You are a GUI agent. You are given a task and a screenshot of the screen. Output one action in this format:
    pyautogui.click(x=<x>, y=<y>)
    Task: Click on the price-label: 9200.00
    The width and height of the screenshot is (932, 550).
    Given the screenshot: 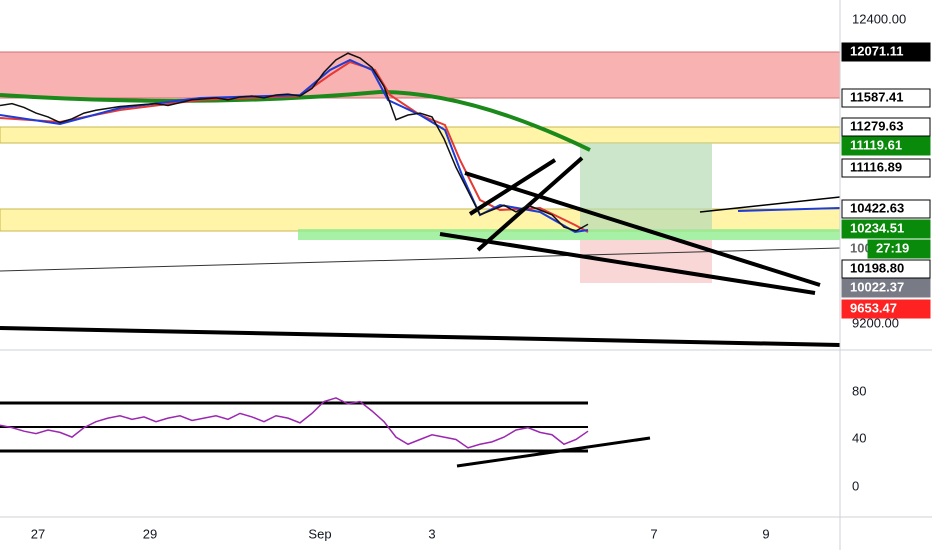 What is the action you would take?
    pyautogui.click(x=875, y=322)
    